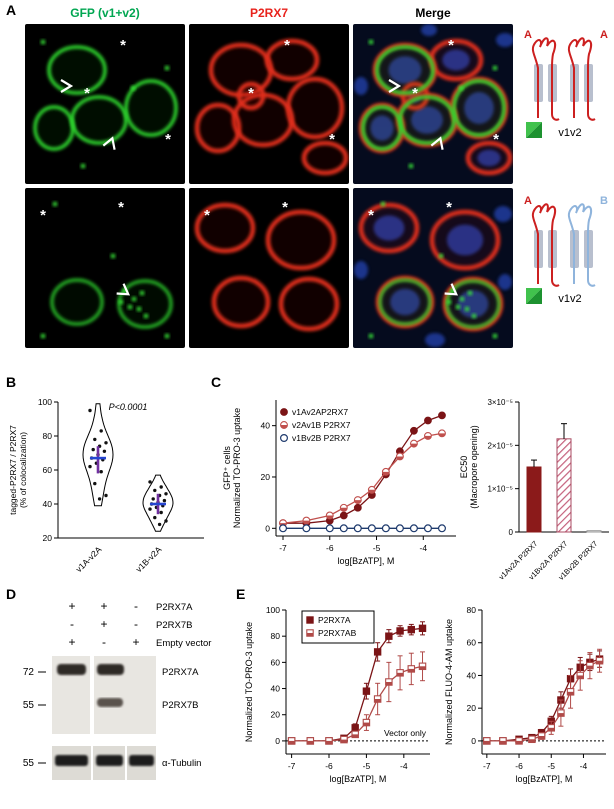 This screenshot has height=809, width=614. Describe the element at coordinates (110, 669) in the screenshot. I see `band-p2rx7a-lane2` at that location.